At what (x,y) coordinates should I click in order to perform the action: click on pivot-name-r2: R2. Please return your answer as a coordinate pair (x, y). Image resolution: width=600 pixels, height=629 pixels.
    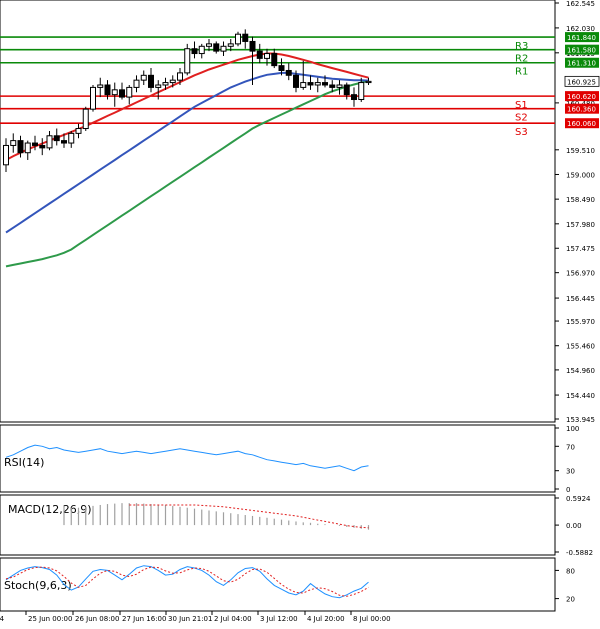
    Looking at the image, I should click on (521, 59).